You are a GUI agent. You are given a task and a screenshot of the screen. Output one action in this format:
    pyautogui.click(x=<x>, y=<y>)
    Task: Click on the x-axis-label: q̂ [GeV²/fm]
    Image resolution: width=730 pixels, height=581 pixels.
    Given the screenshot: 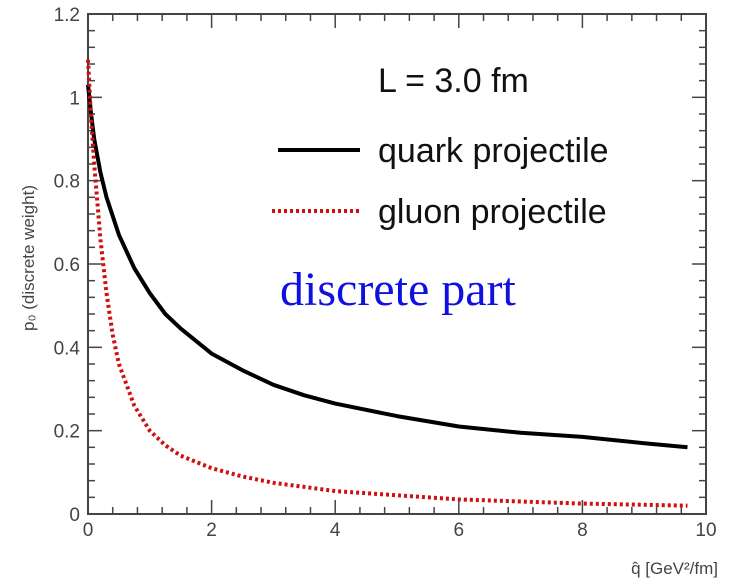 What is the action you would take?
    pyautogui.click(x=674, y=568)
    